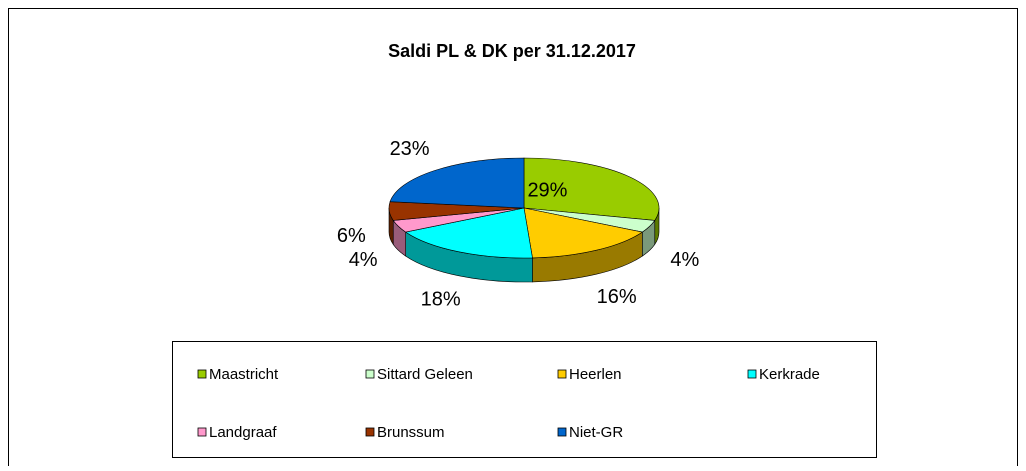  Describe the element at coordinates (596, 432) in the screenshot. I see `legend-label: Niet-GR` at that location.